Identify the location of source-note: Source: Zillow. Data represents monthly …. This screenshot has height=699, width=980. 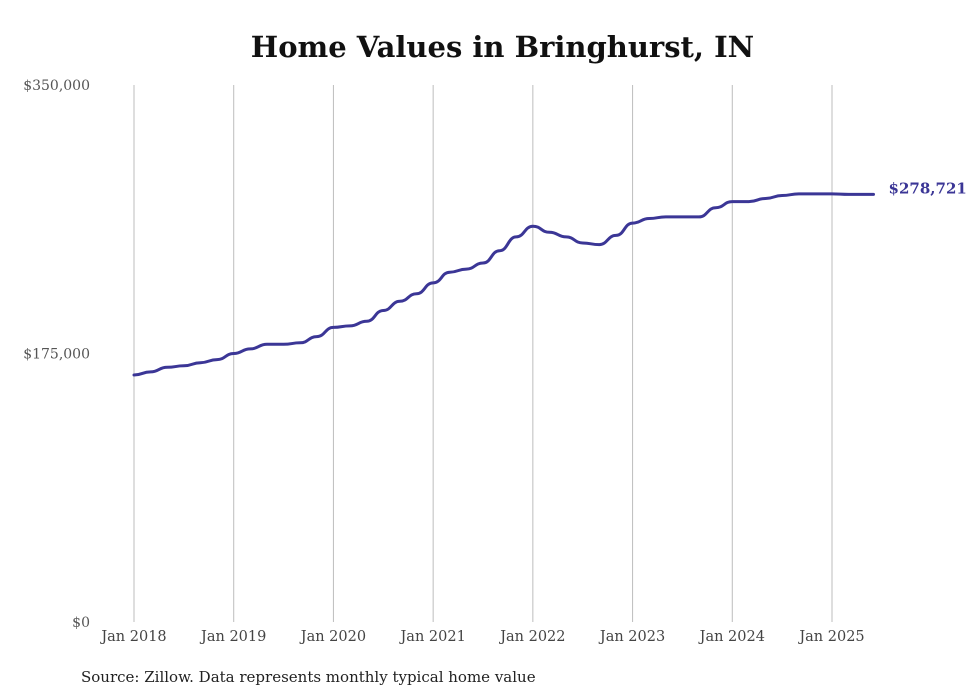
(308, 677).